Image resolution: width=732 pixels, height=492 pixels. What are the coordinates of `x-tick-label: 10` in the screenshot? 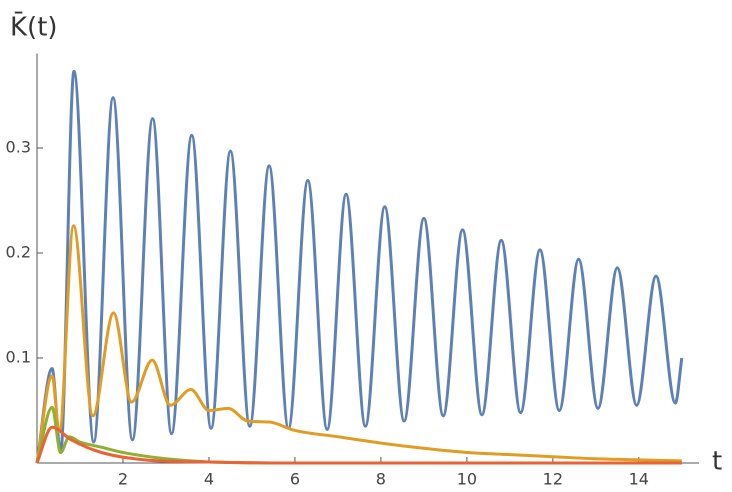 It's located at (467, 479).